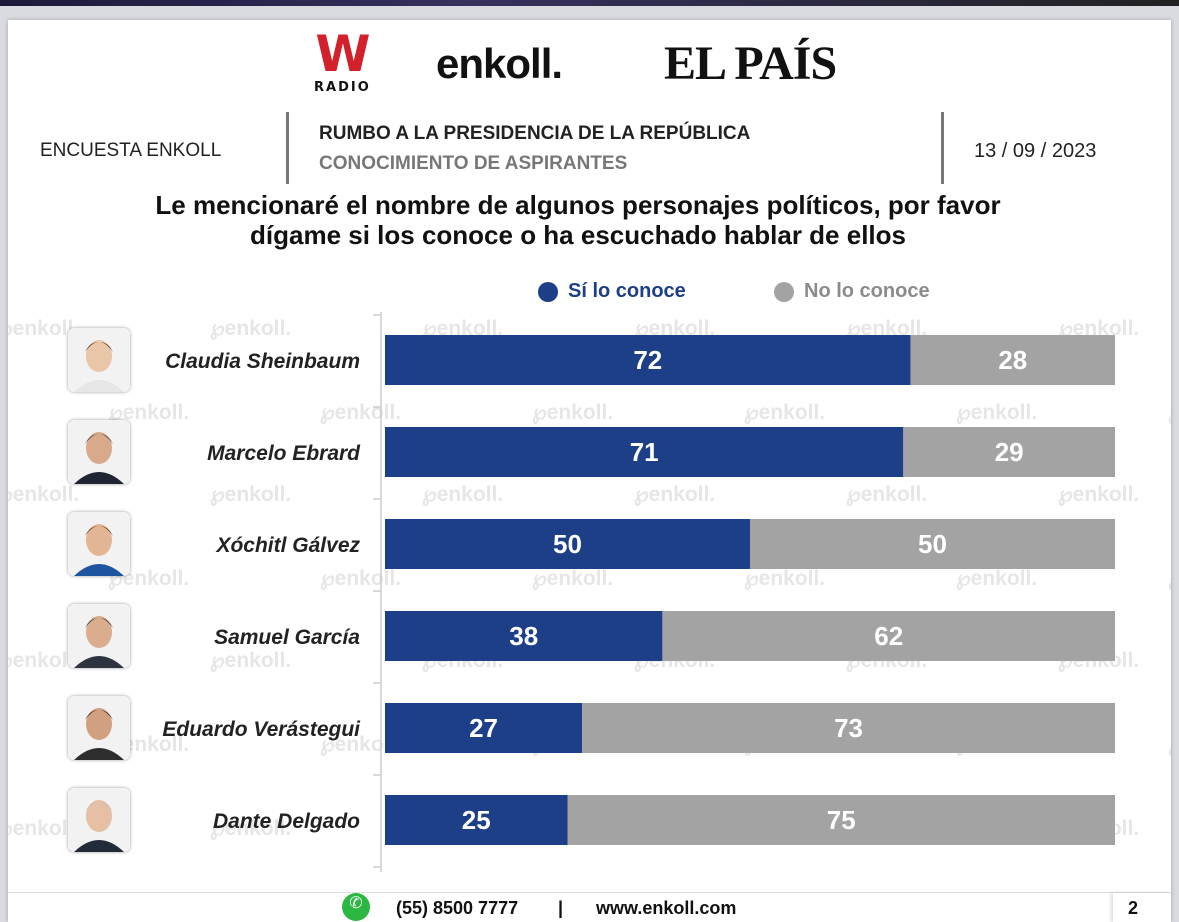 This screenshot has height=922, width=1179. What do you see at coordinates (499, 63) in the screenshot?
I see `enkoll-logo: enkoll.` at bounding box center [499, 63].